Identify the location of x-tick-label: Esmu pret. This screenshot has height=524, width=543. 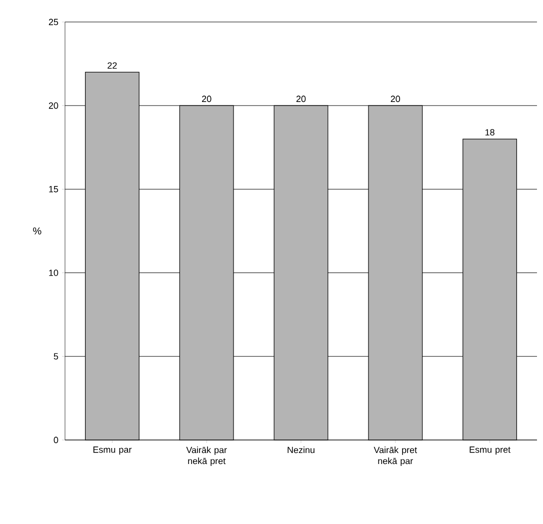
(490, 450).